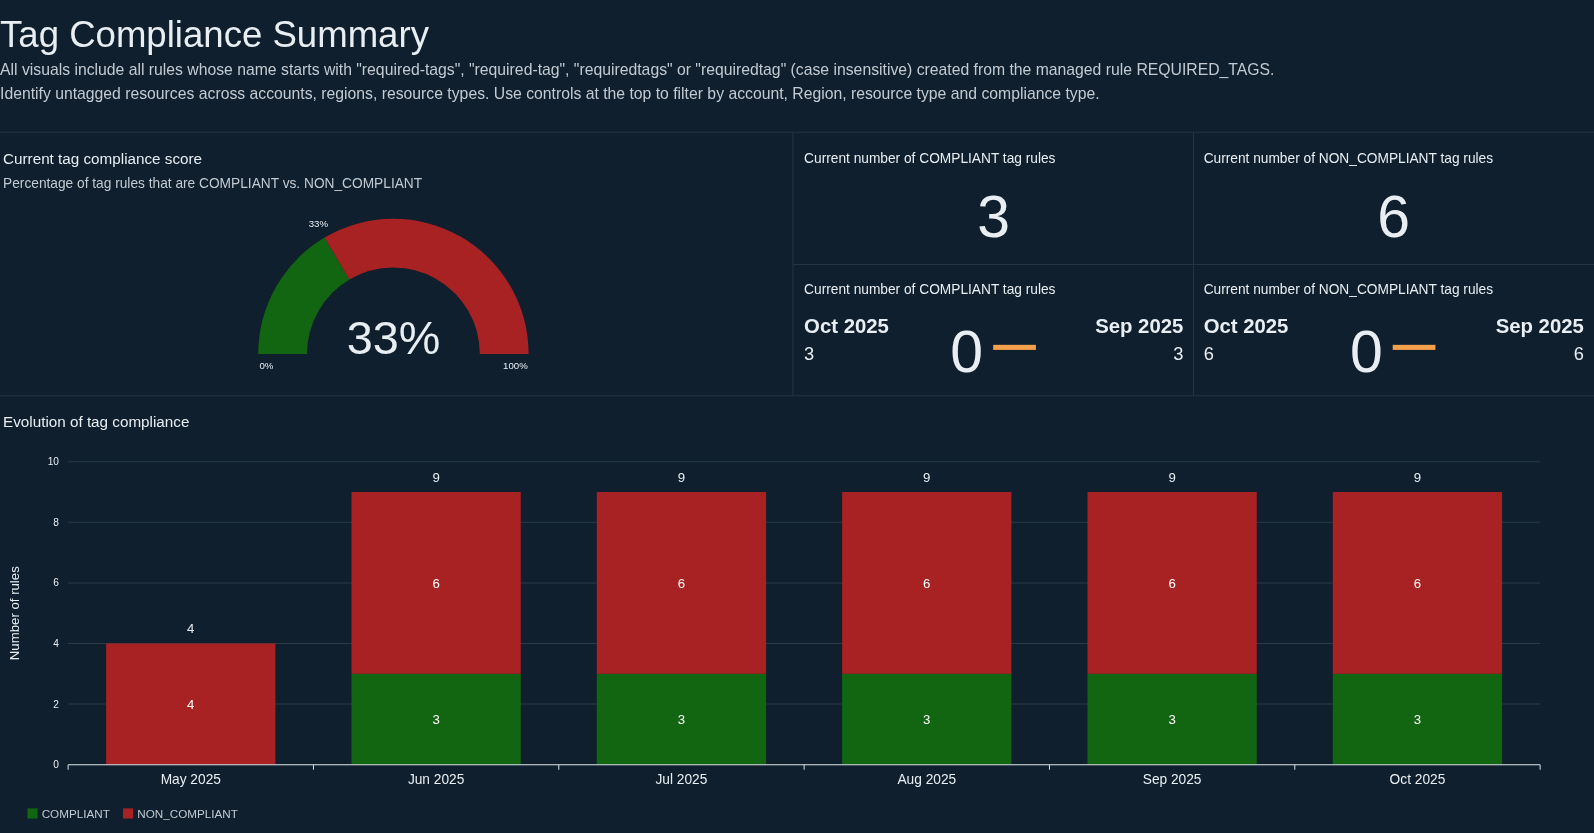 This screenshot has height=833, width=1594. Describe the element at coordinates (56, 522) in the screenshot. I see `y-tick-label: 8` at that location.